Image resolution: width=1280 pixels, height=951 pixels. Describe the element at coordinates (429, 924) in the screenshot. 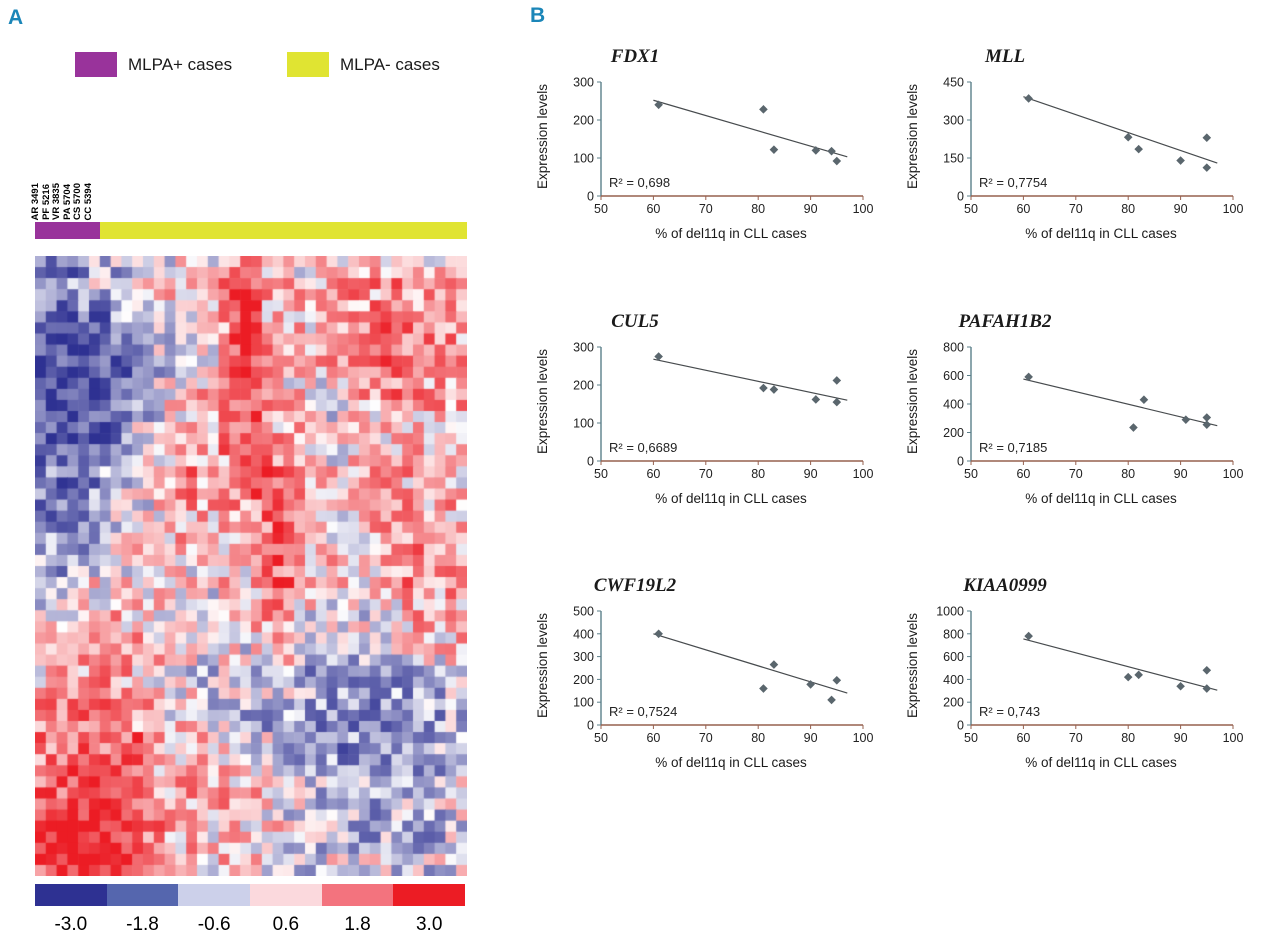

I see `colorbar-tick: 3.0` at that location.